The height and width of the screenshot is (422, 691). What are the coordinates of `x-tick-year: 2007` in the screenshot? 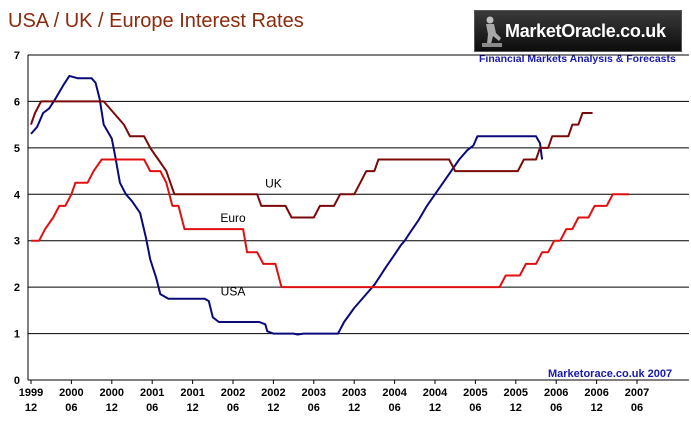 It's located at (637, 393).